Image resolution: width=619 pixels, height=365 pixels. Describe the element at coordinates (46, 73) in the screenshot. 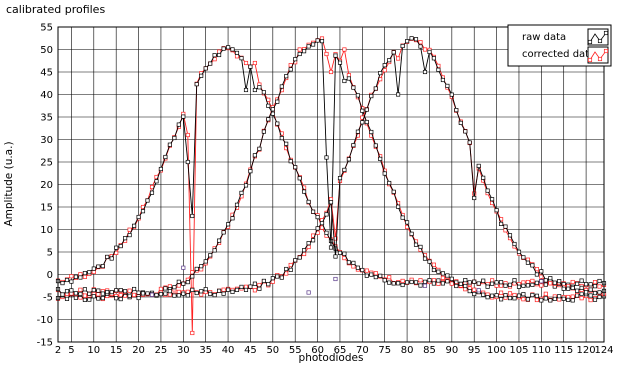

I see `y-tick-label: 45` at that location.